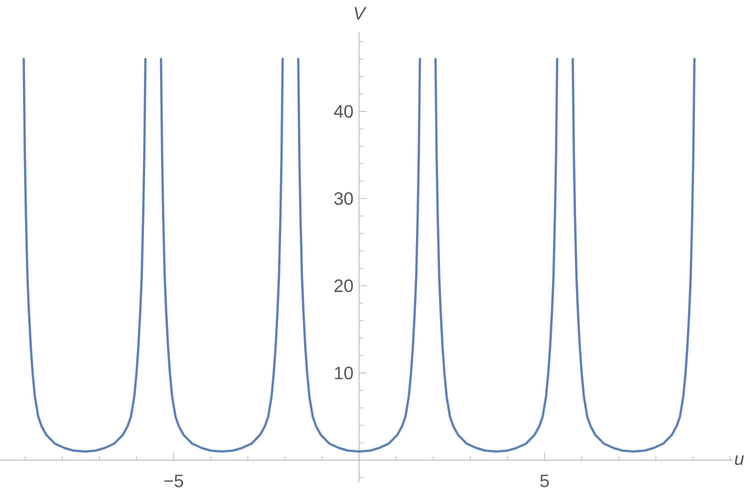  What do you see at coordinates (360, 13) in the screenshot?
I see `y-axis-title: V` at bounding box center [360, 13].